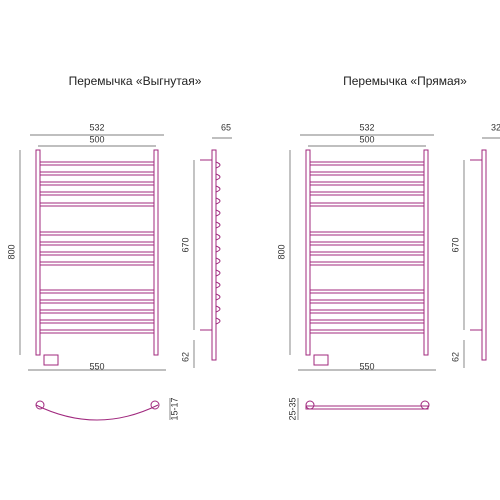 The width and height of the screenshot is (500, 500). Describe the element at coordinates (292, 408) in the screenshot. I see `depth-label: 25-35` at that location.